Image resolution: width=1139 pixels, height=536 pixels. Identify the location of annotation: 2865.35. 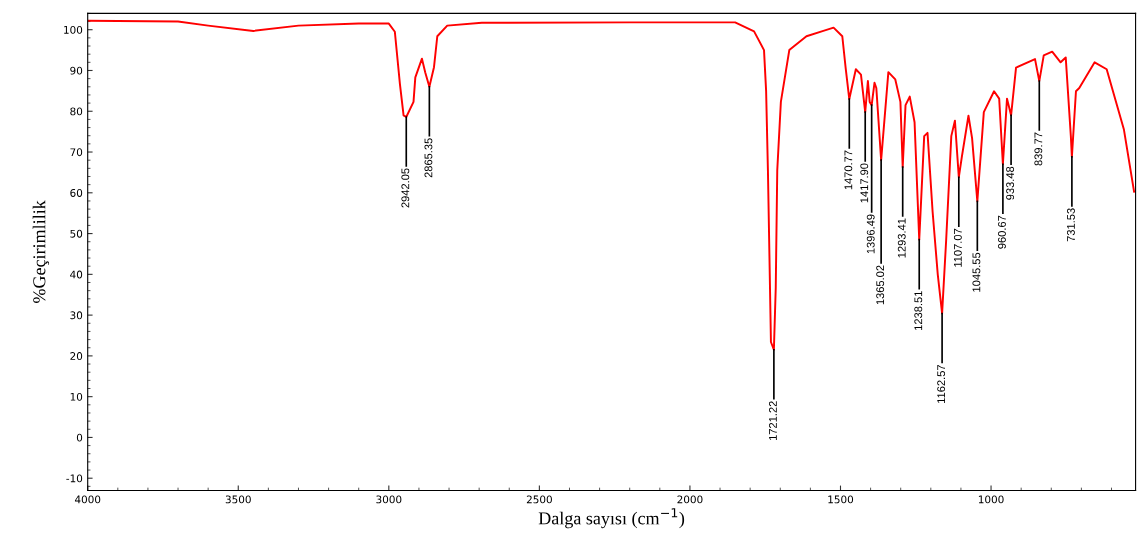
(428, 158).